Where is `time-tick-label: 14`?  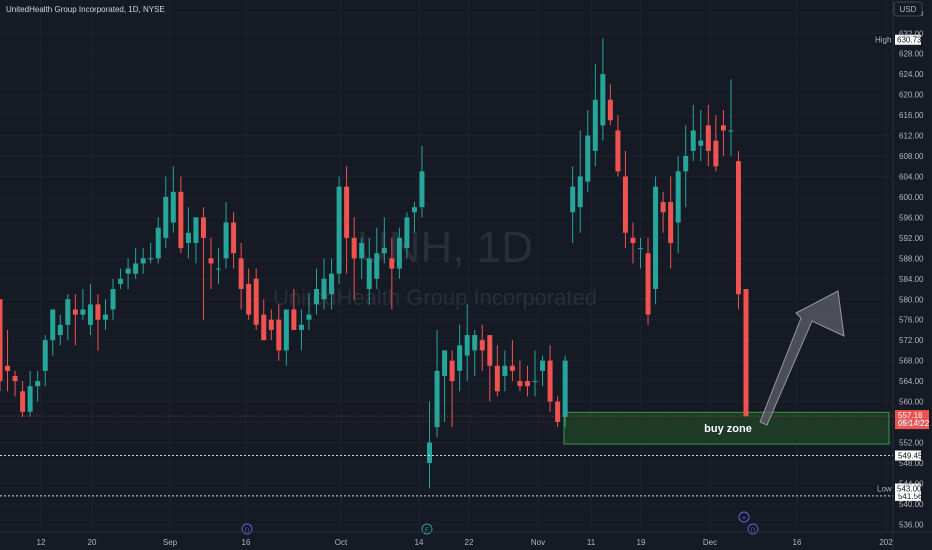
time-tick-label: 14 is located at coordinates (419, 542).